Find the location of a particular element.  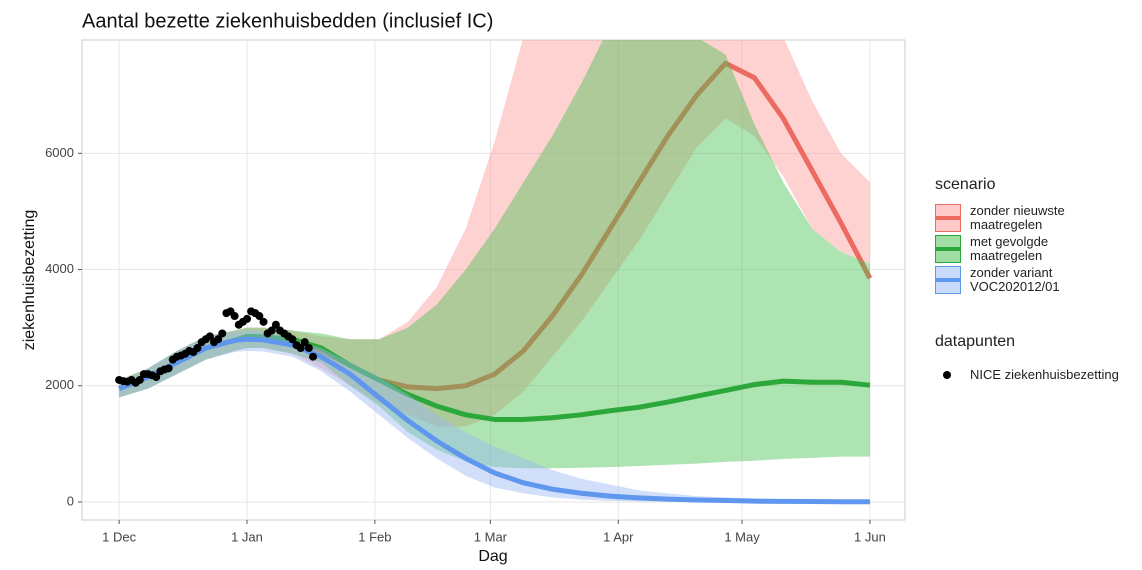

y-tick-label: 2000 is located at coordinates (59, 384).